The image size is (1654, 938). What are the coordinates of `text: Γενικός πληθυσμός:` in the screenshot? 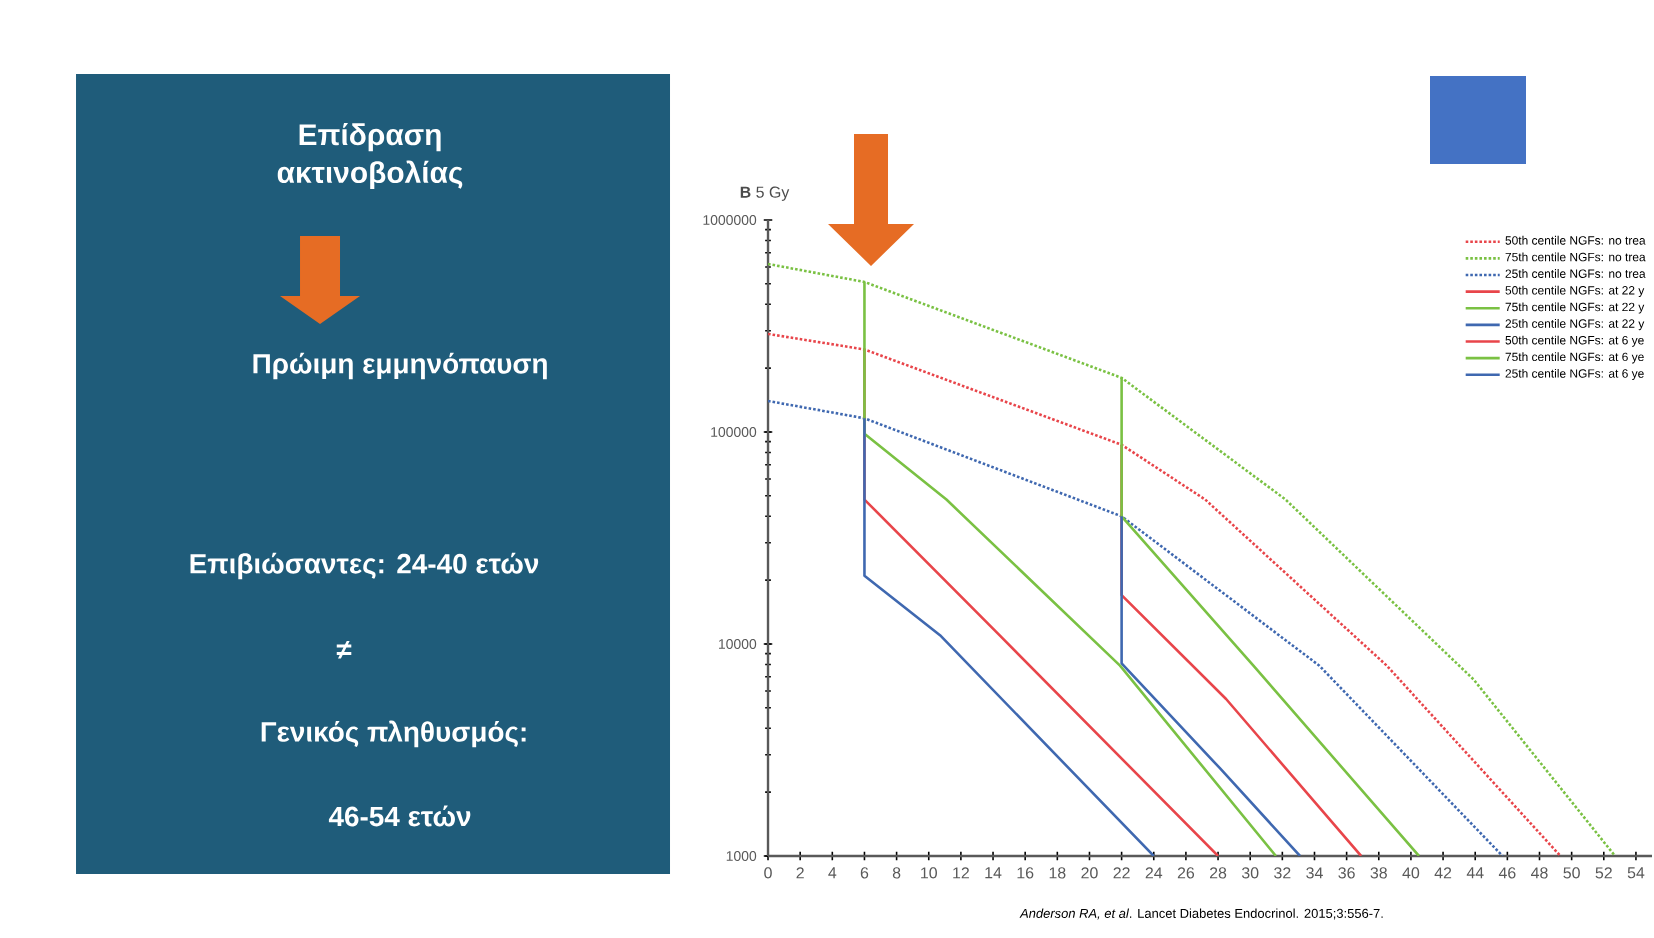 It's located at (393, 734).